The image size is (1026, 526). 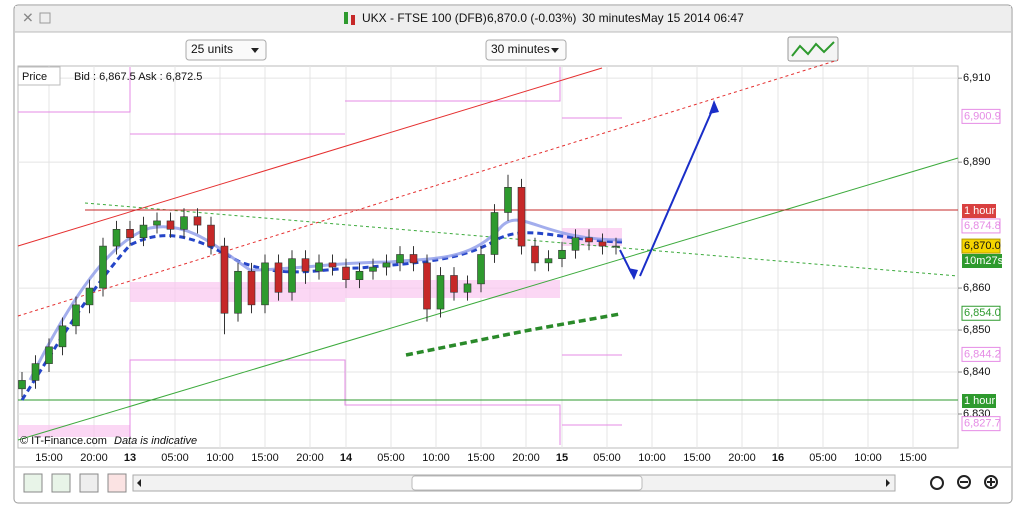 I want to click on support-tag, so click(x=979, y=401).